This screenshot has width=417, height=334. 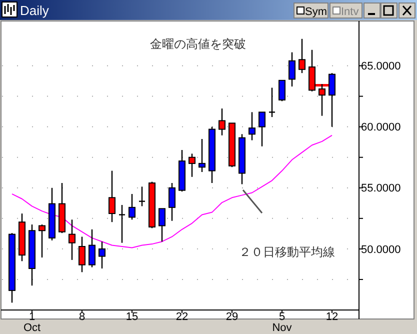 What do you see at coordinates (381, 128) in the screenshot?
I see `y-tick-label: 60.0000` at bounding box center [381, 128].